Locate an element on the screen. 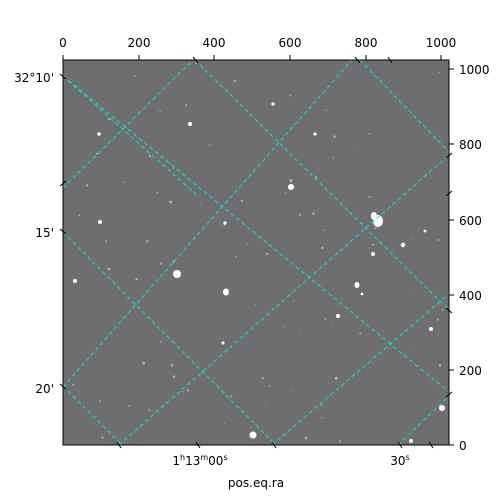  left-axis: 32°10' 15' 20' is located at coordinates (40, 233).